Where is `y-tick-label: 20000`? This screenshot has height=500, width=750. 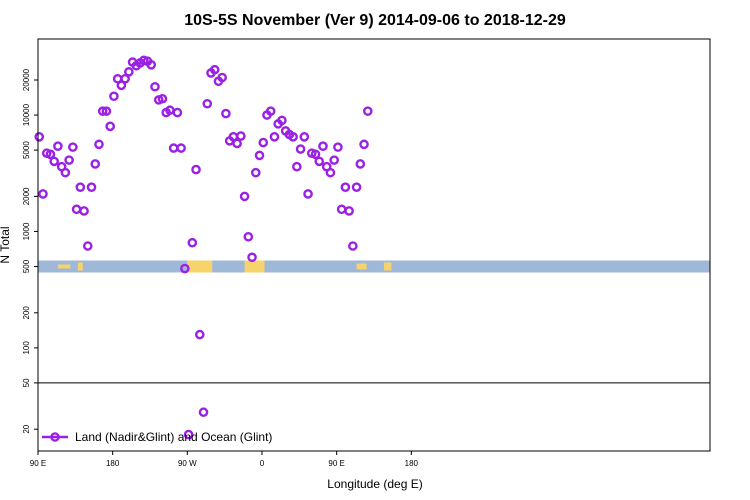 y-tick-label: 20000 is located at coordinates (26, 79).